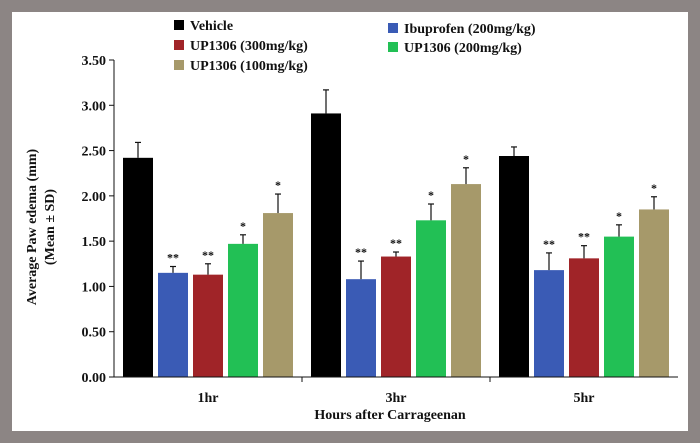 This screenshot has width=700, height=443. Describe the element at coordinates (94, 333) in the screenshot. I see `y-tick-label: 0.50` at that location.